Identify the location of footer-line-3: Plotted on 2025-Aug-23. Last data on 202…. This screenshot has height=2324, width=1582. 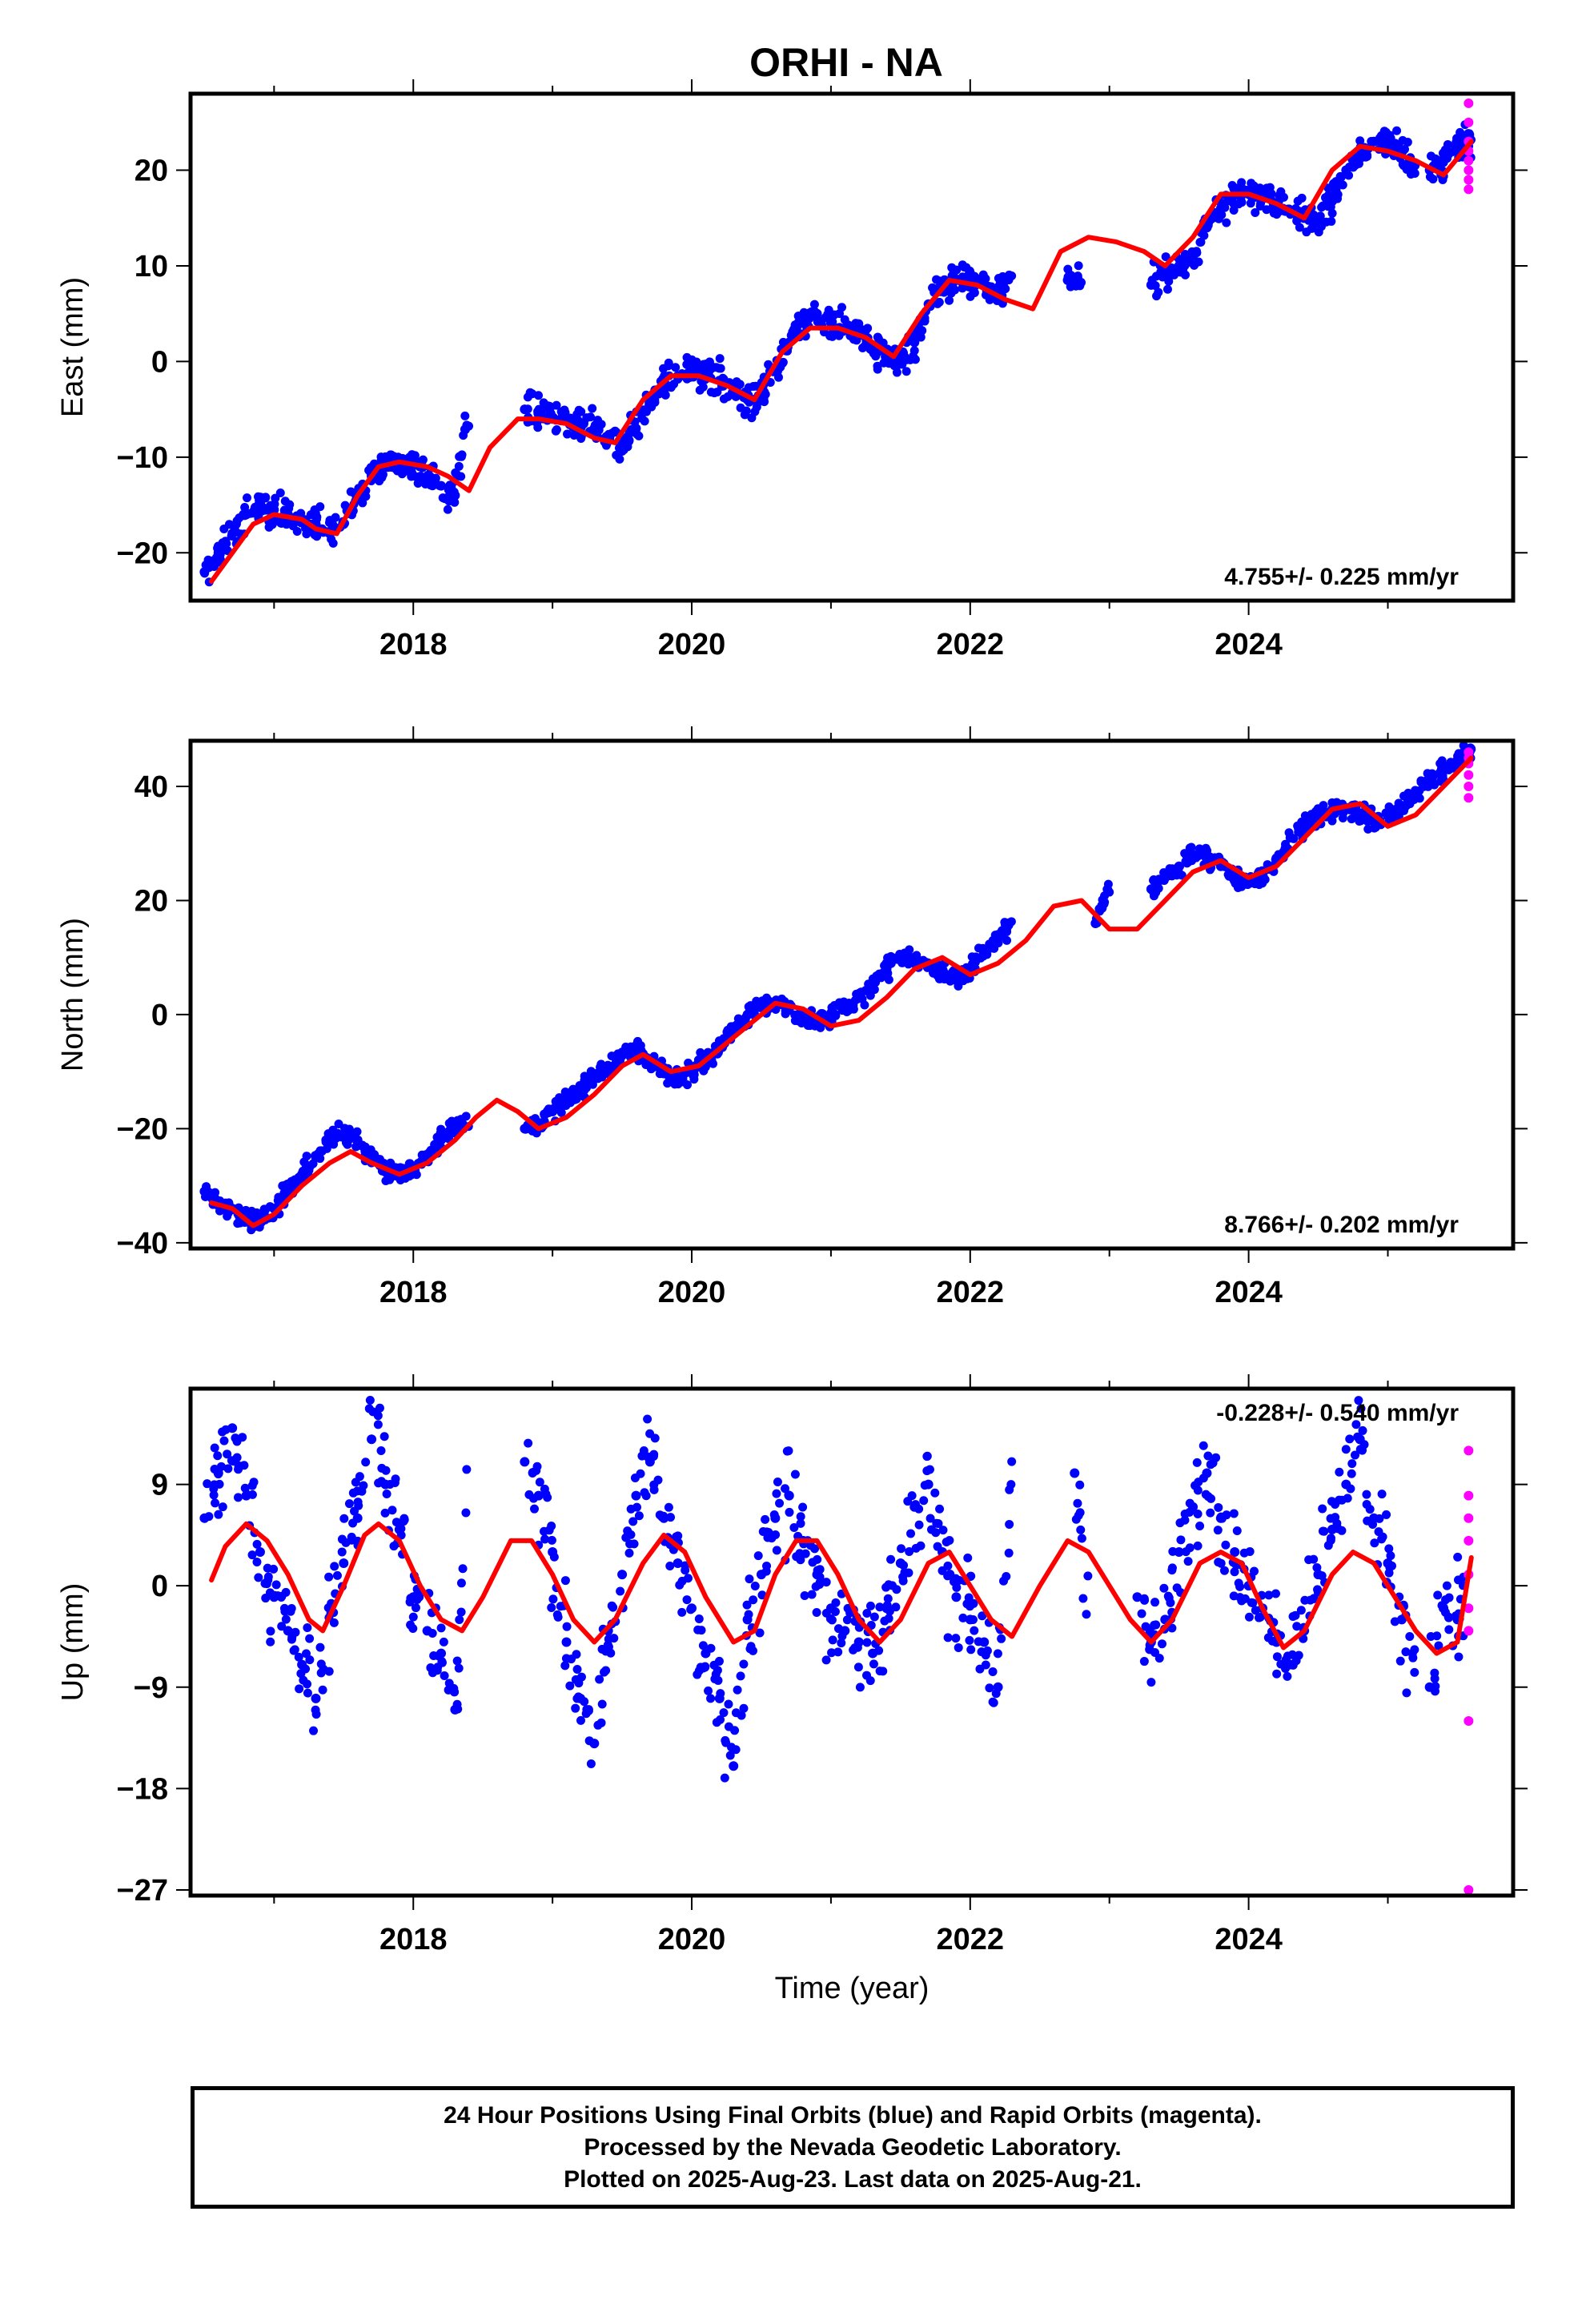
(853, 2179).